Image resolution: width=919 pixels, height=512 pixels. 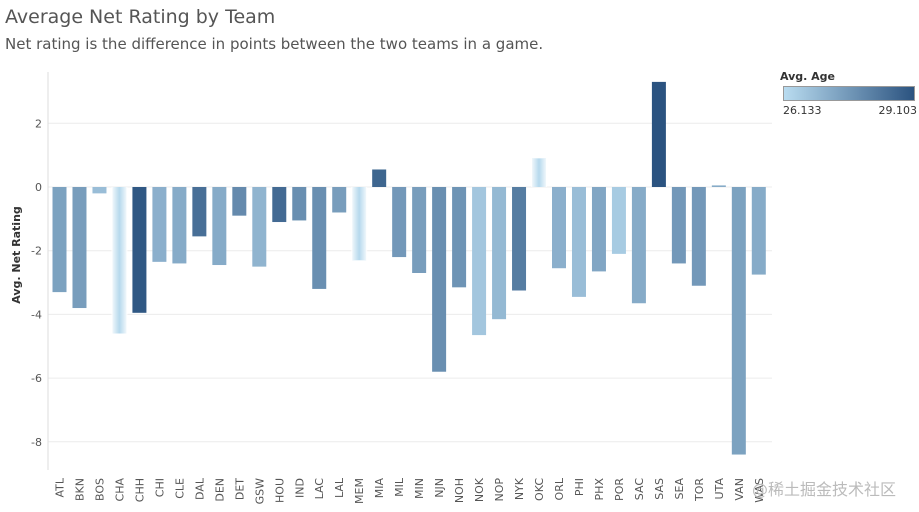 I want to click on bar-tor, so click(x=698, y=236).